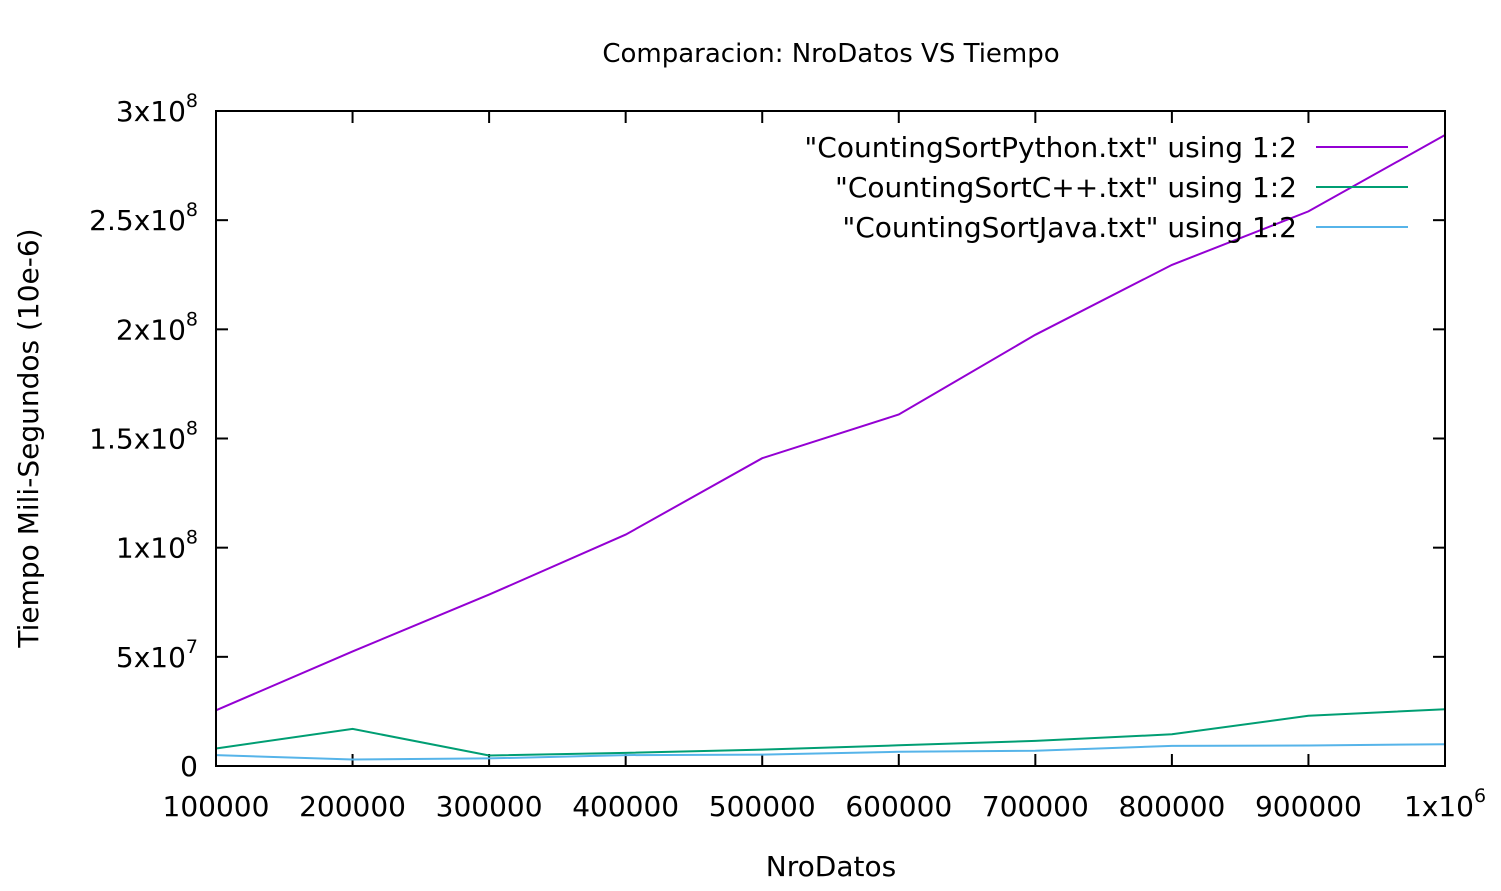 The image size is (1501, 891). I want to click on legend-label-0: "CountingSortPython.txt" using 1:2, so click(1050, 147).